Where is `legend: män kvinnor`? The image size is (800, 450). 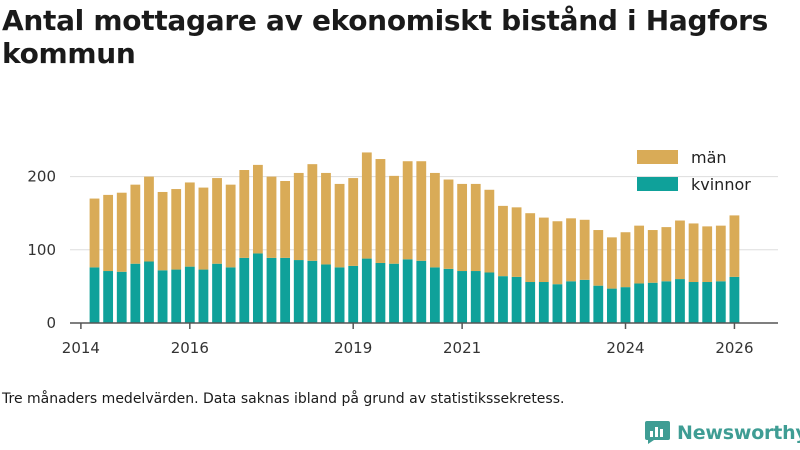 legend: män kvinnor is located at coordinates (694, 171).